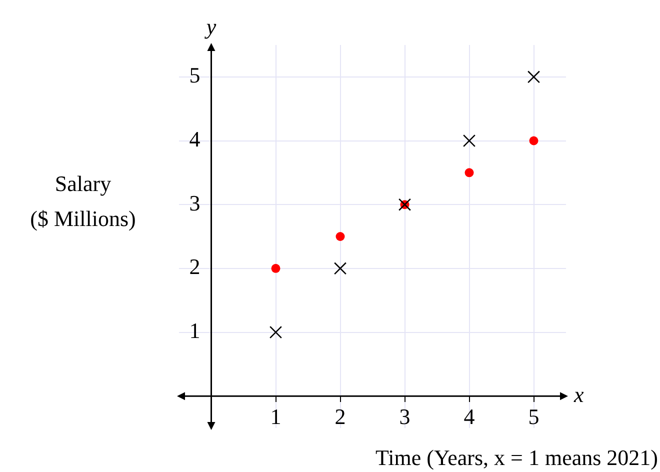  I want to click on x-tick-label: 5, so click(534, 417).